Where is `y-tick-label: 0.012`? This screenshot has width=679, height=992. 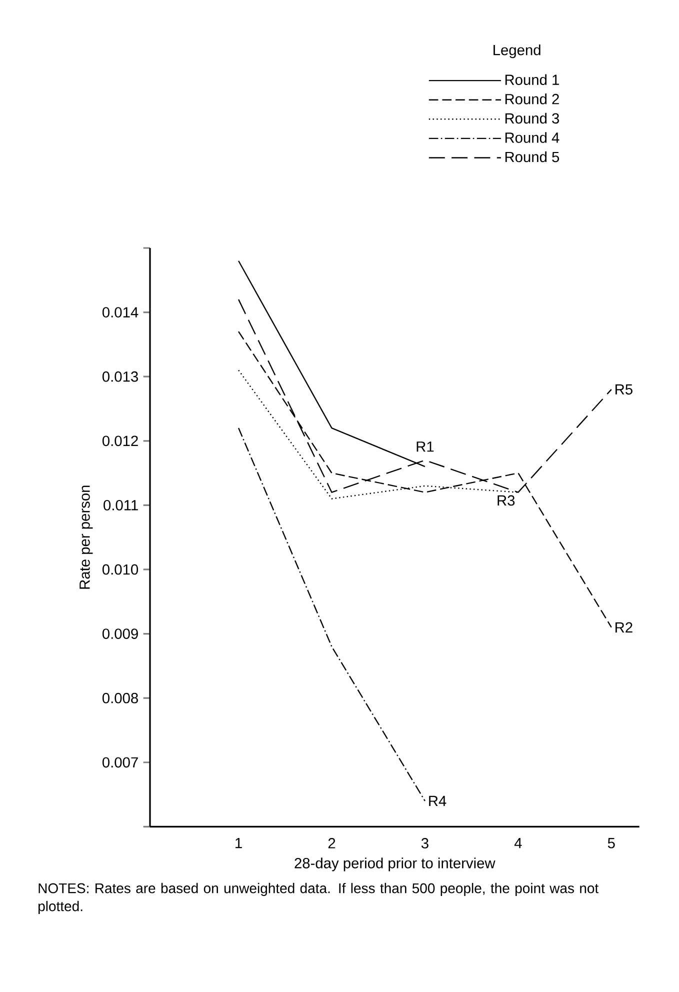
y-tick-label: 0.012 is located at coordinates (120, 441).